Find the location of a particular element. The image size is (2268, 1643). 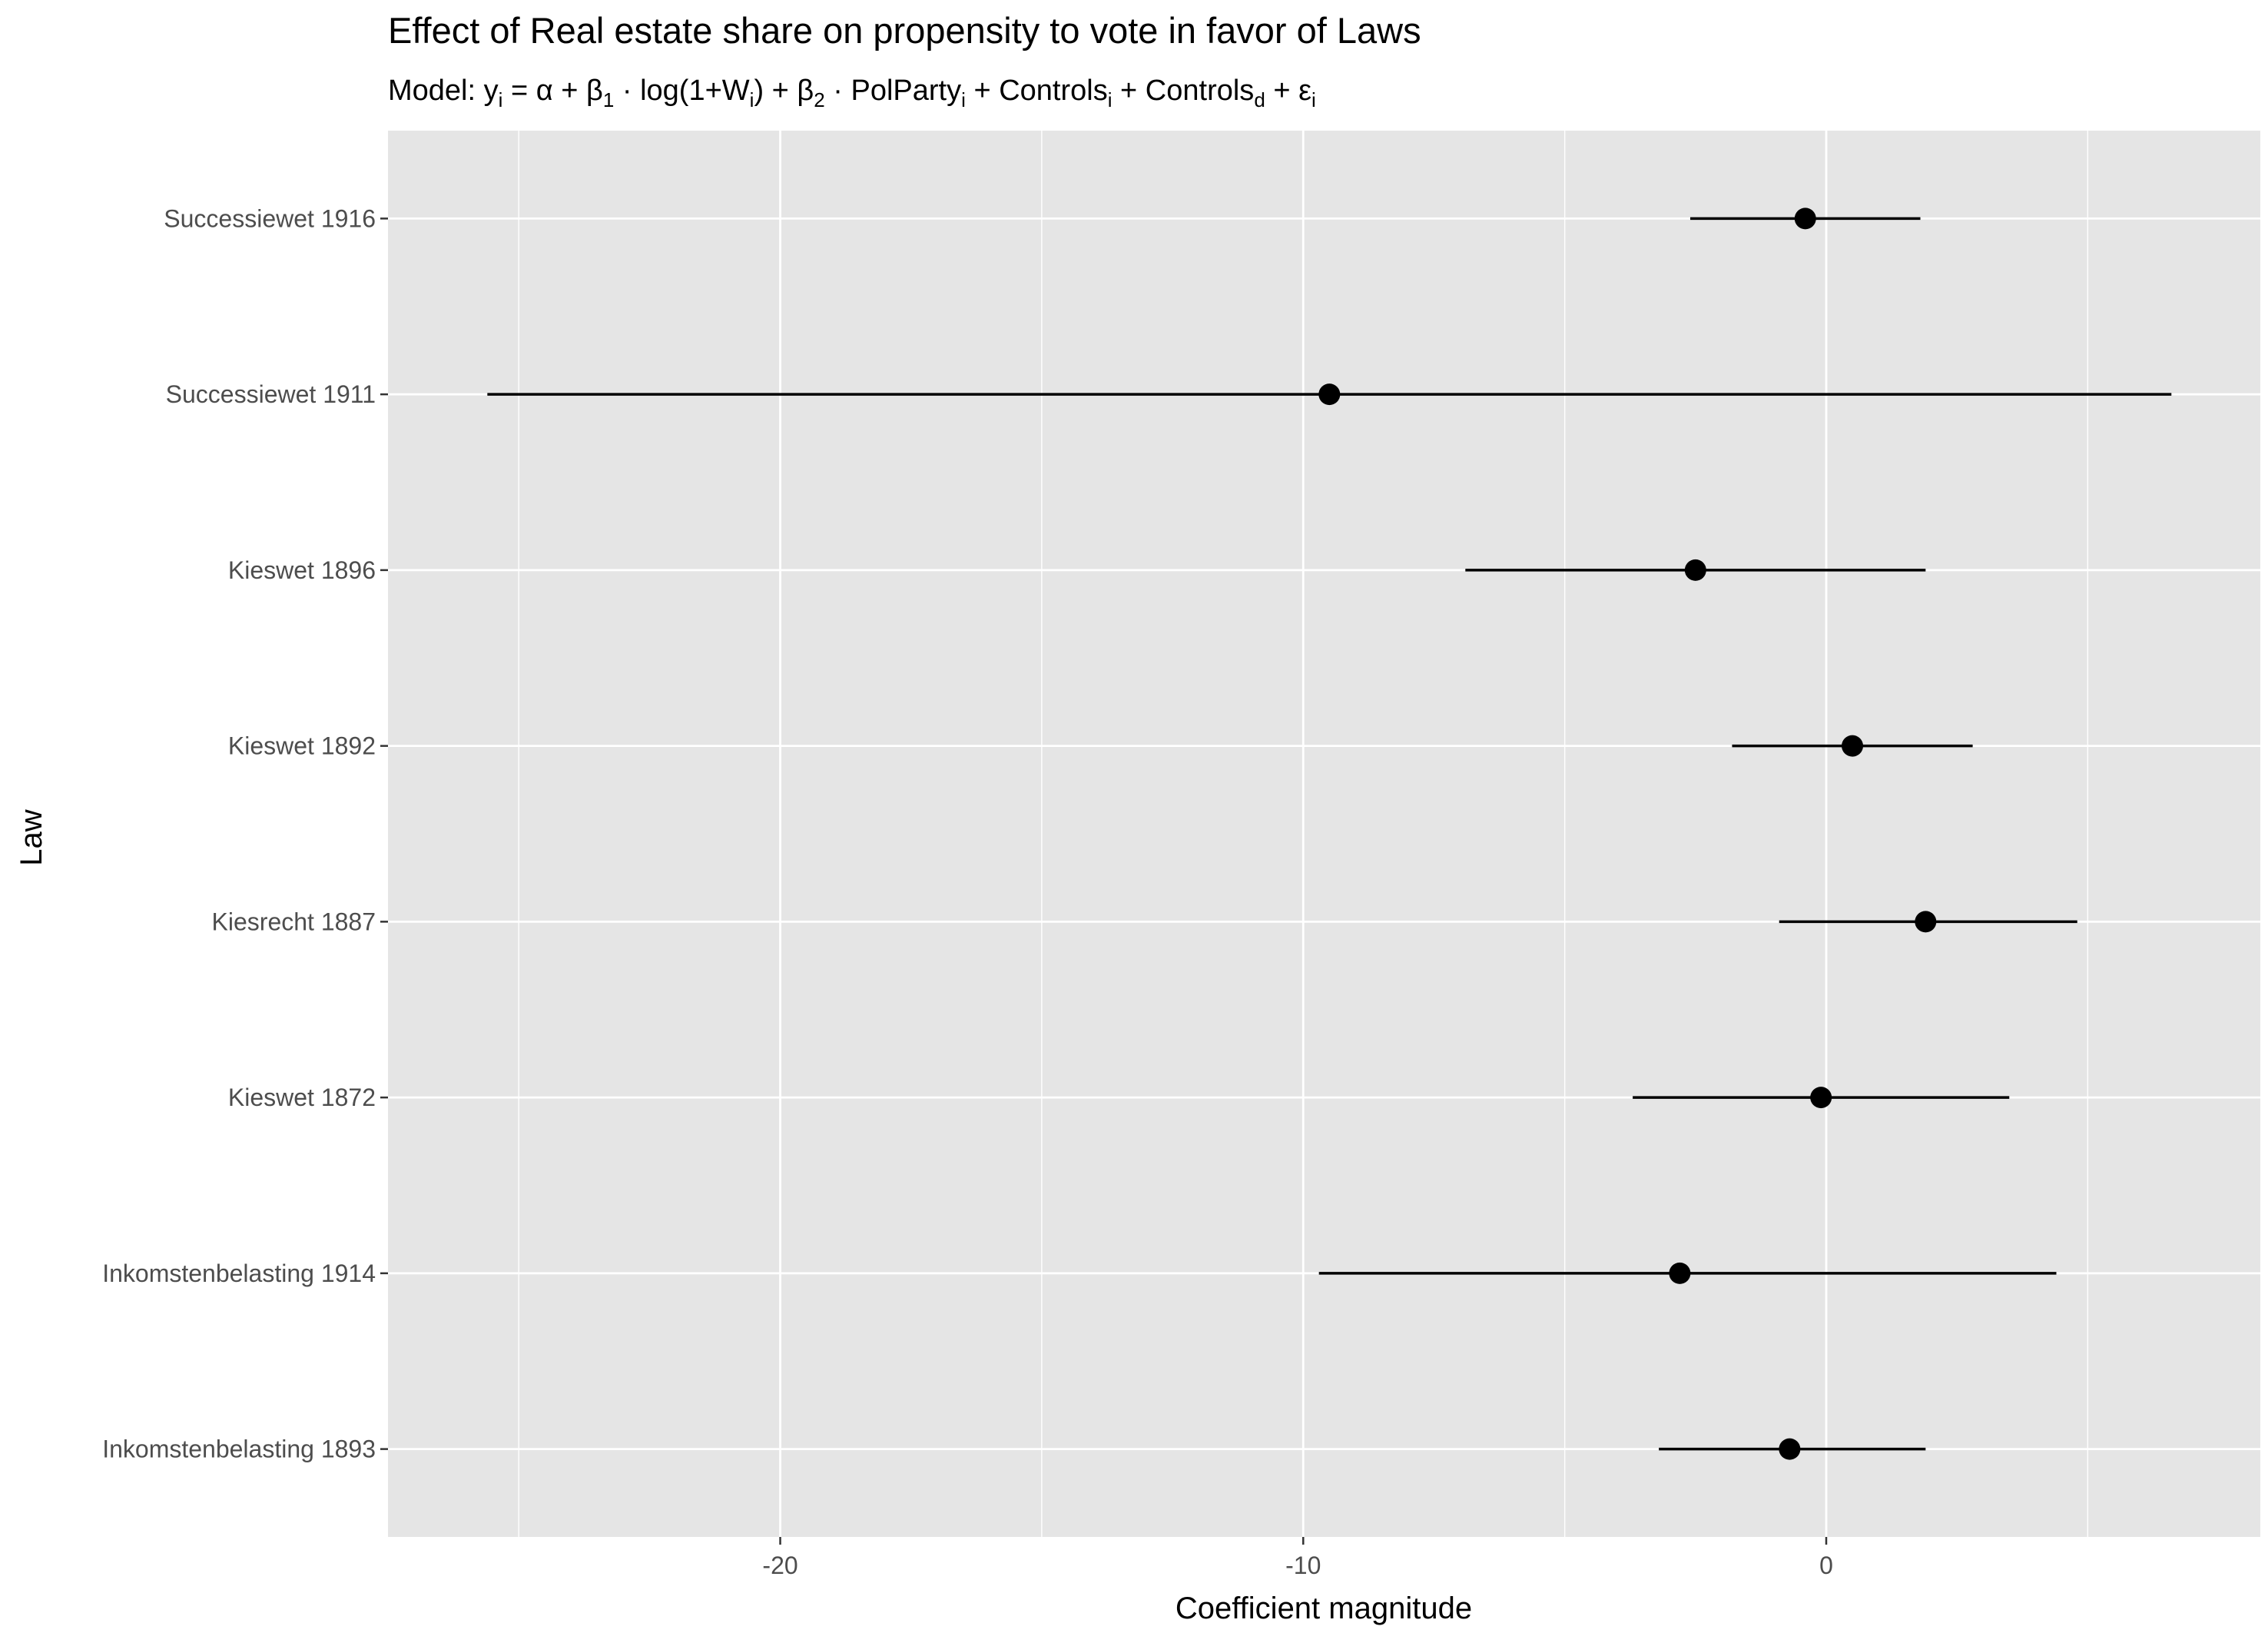

y-tick-label: Inkomstenbelasting 1914 is located at coordinates (239, 1273).